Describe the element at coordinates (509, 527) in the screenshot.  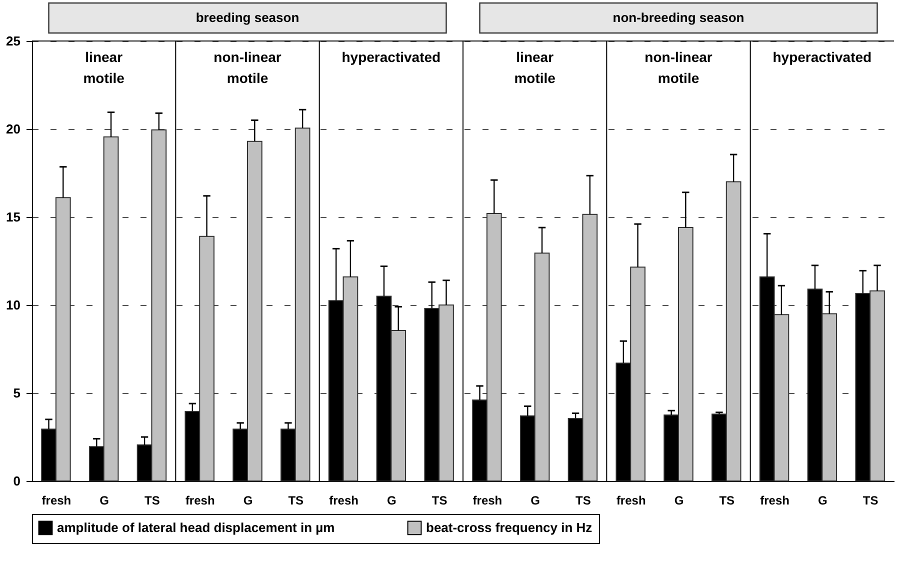
I see `legend-label: beat-cross frequency in Hz` at that location.